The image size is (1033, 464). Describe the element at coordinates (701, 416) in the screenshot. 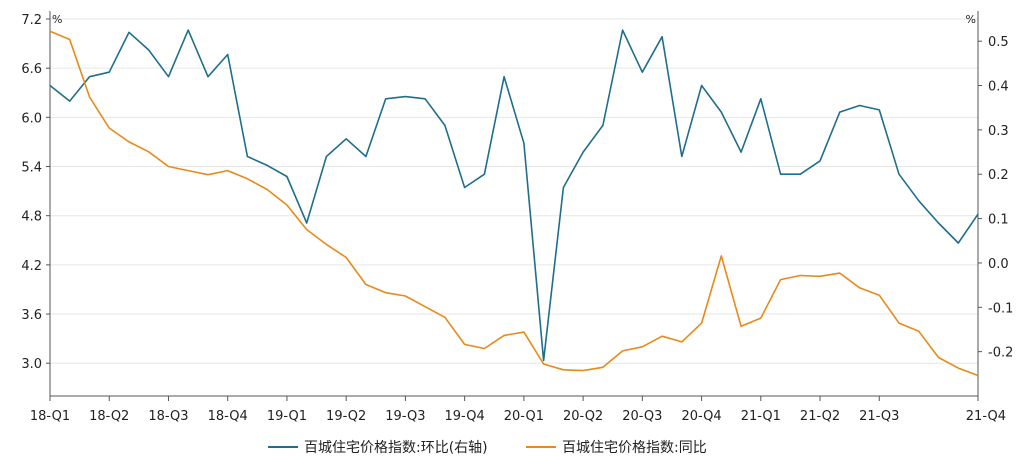

I see `x-tick-label: 20-Q4` at that location.